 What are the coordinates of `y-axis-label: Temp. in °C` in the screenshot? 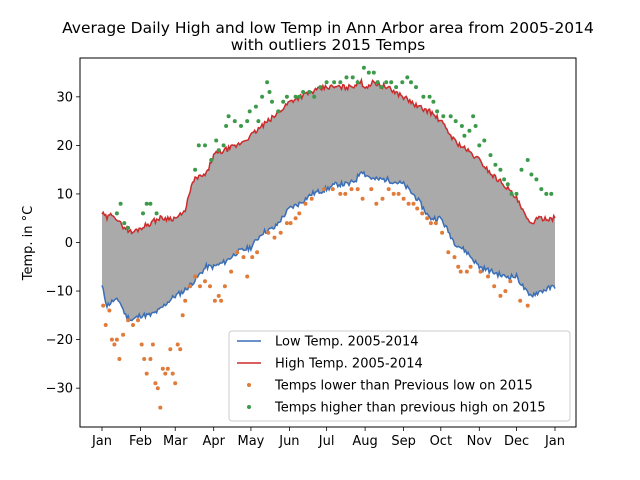 It's located at (28, 243).